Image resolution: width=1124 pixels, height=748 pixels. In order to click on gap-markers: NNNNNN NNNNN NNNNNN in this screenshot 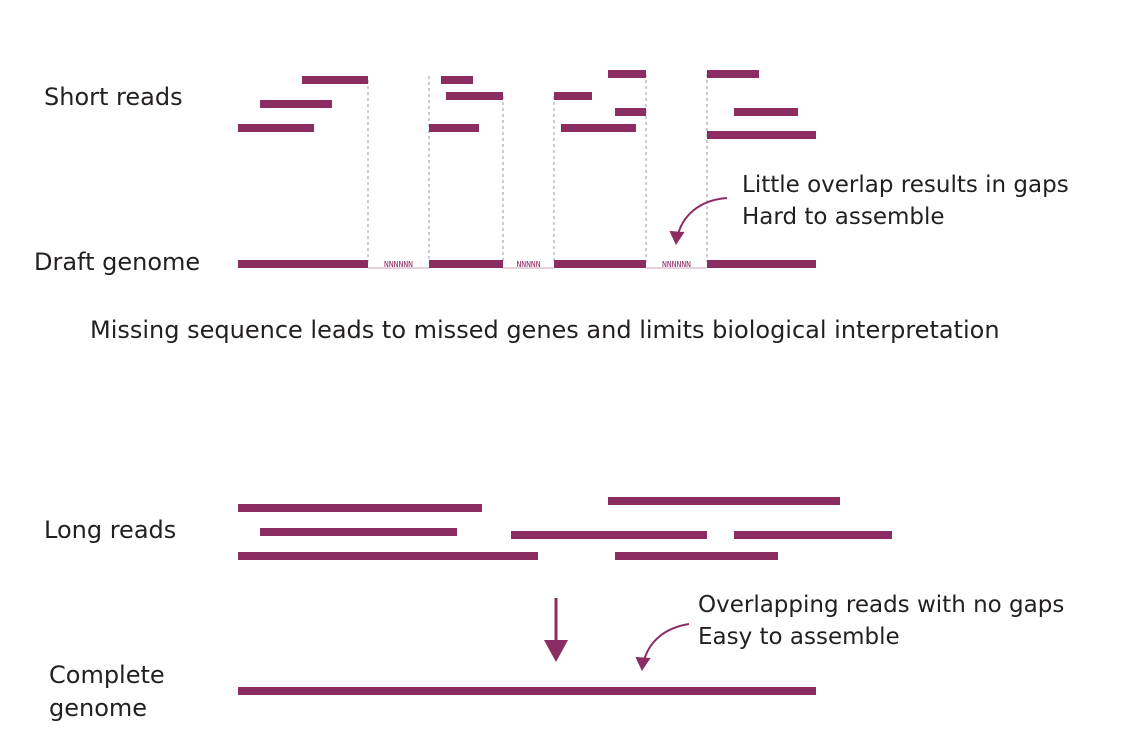, I will do `click(537, 264)`.